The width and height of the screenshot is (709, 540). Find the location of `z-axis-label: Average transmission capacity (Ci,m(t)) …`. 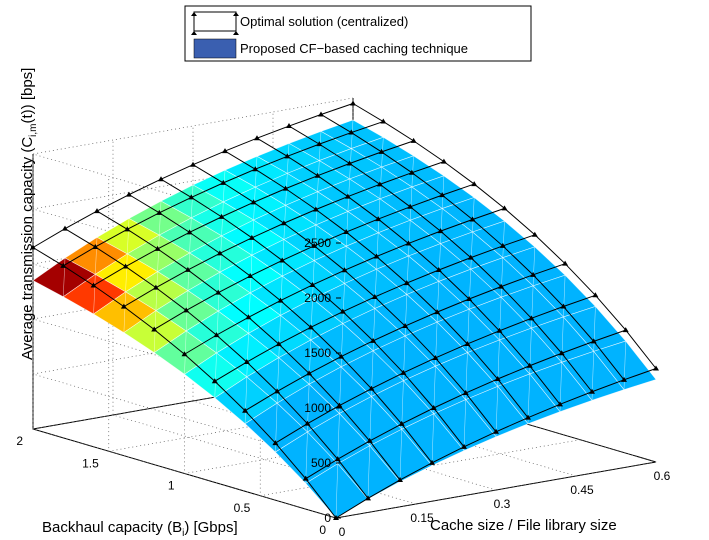

z-axis-label: Average transmission capacity (Ci,m(t)) … is located at coordinates (29, 214).